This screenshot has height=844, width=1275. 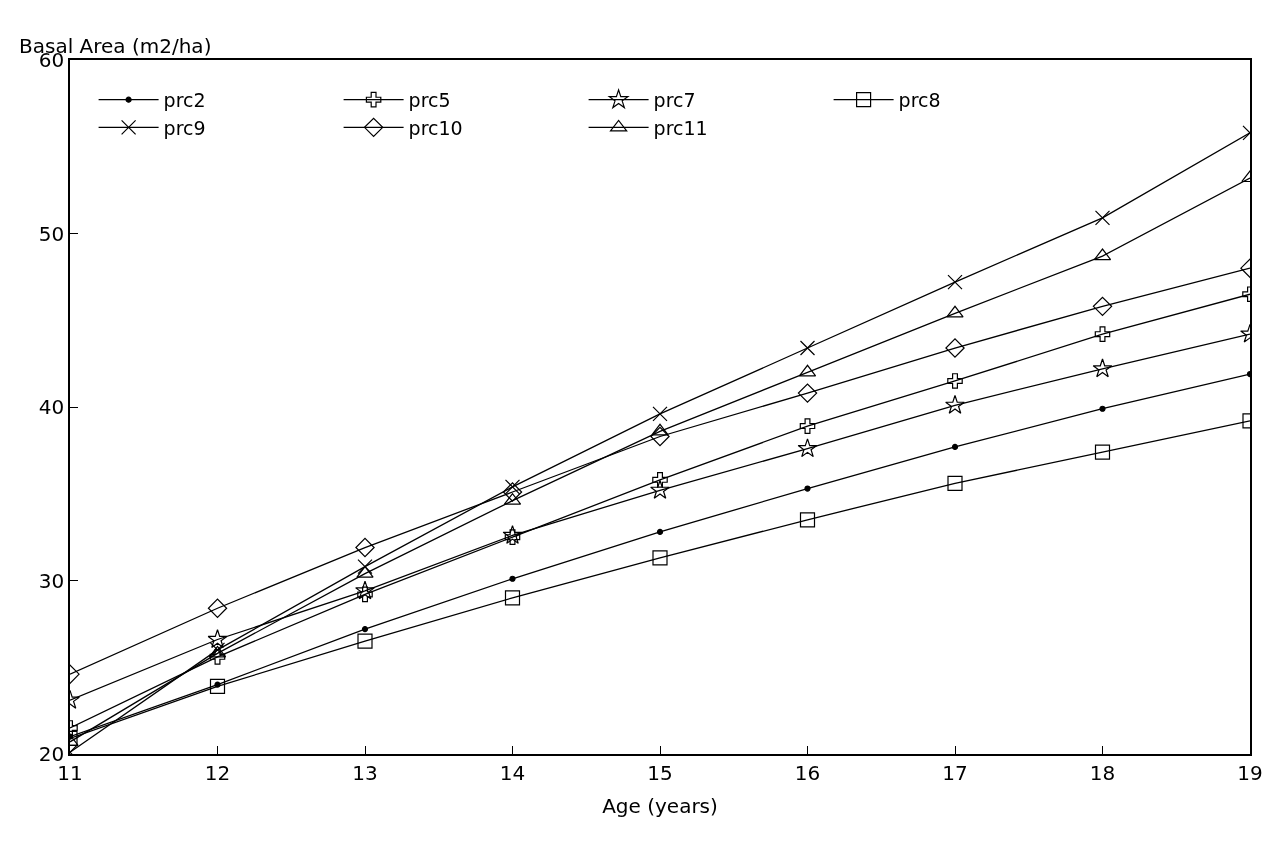 What do you see at coordinates (1250, 772) in the screenshot?
I see `x-tick-label: 19` at bounding box center [1250, 772].